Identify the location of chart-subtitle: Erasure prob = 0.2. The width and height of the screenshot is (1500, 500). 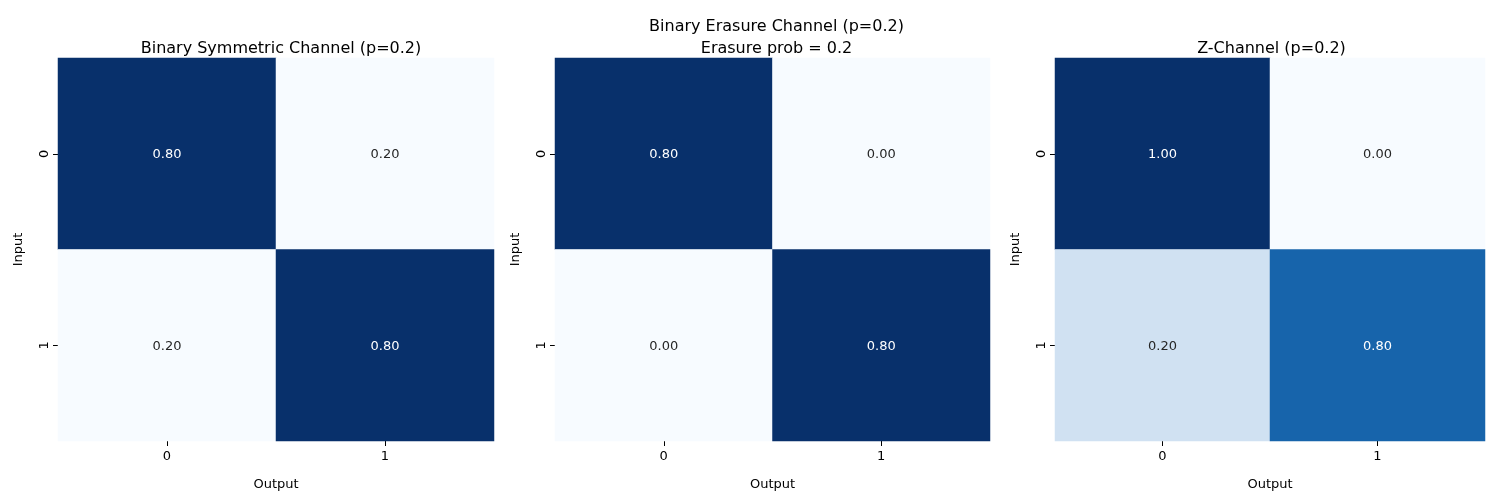
(776, 47).